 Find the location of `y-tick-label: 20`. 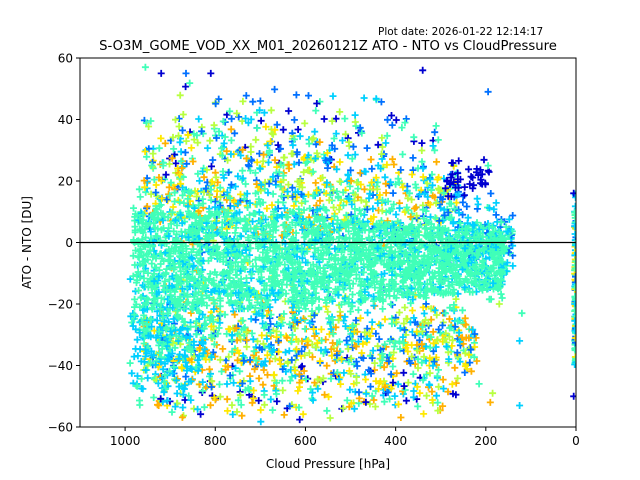

y-tick-label: 20 is located at coordinates (65, 181).